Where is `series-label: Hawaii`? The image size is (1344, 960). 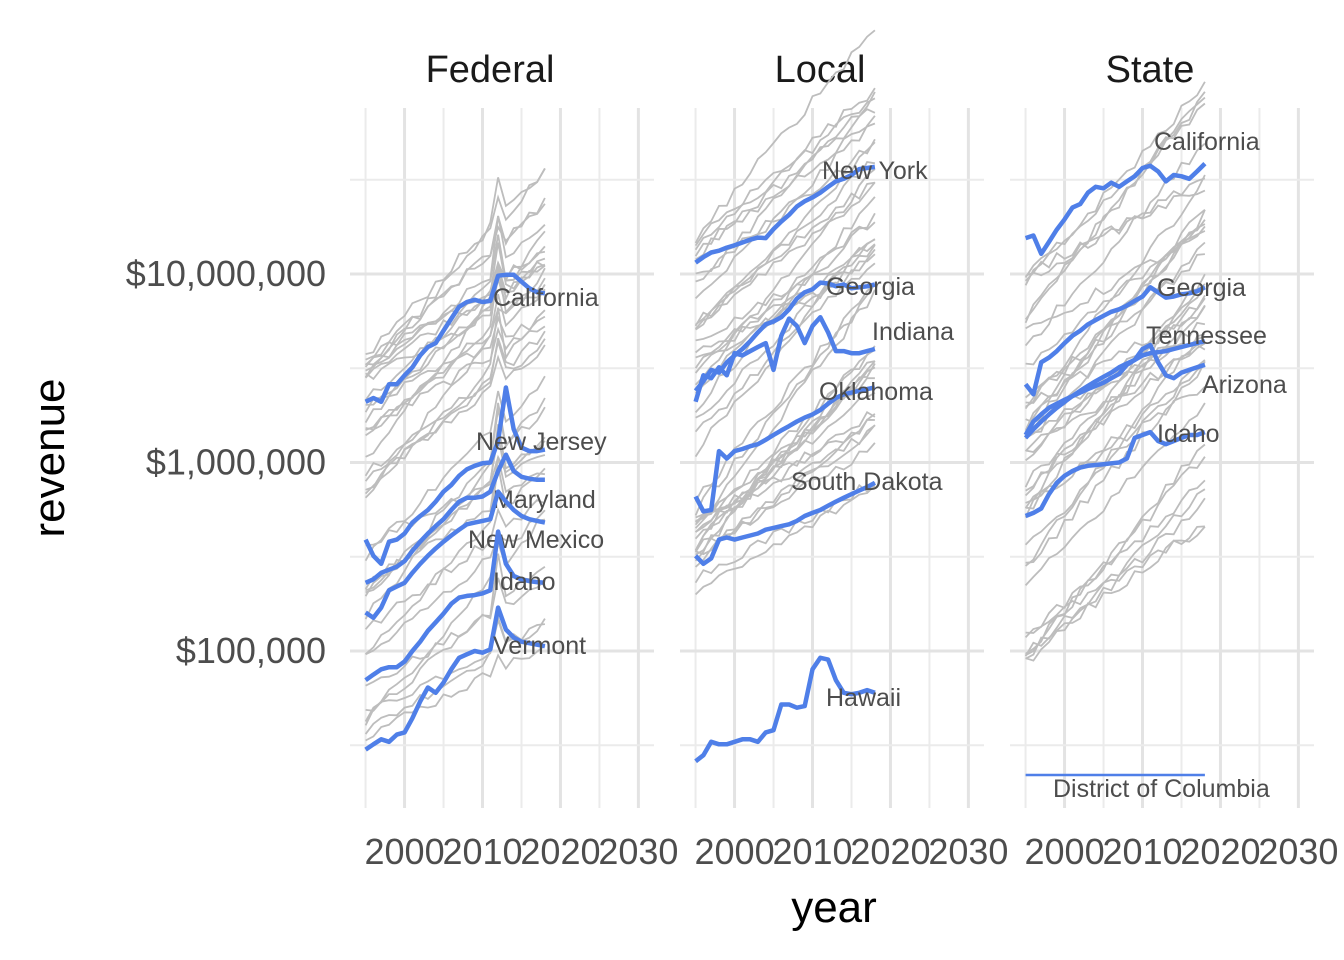 series-label: Hawaii is located at coordinates (863, 698).